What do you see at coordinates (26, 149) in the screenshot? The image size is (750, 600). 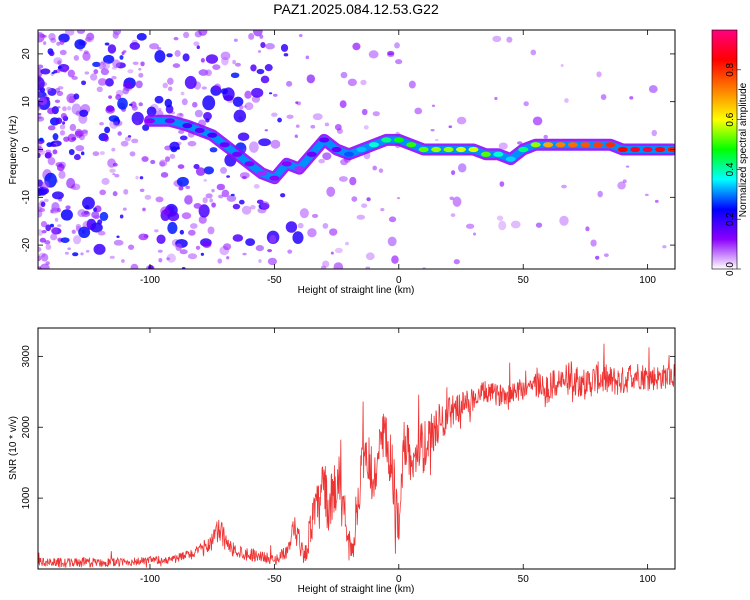 I see `spectrogram-y-tick-label: 0` at bounding box center [26, 149].